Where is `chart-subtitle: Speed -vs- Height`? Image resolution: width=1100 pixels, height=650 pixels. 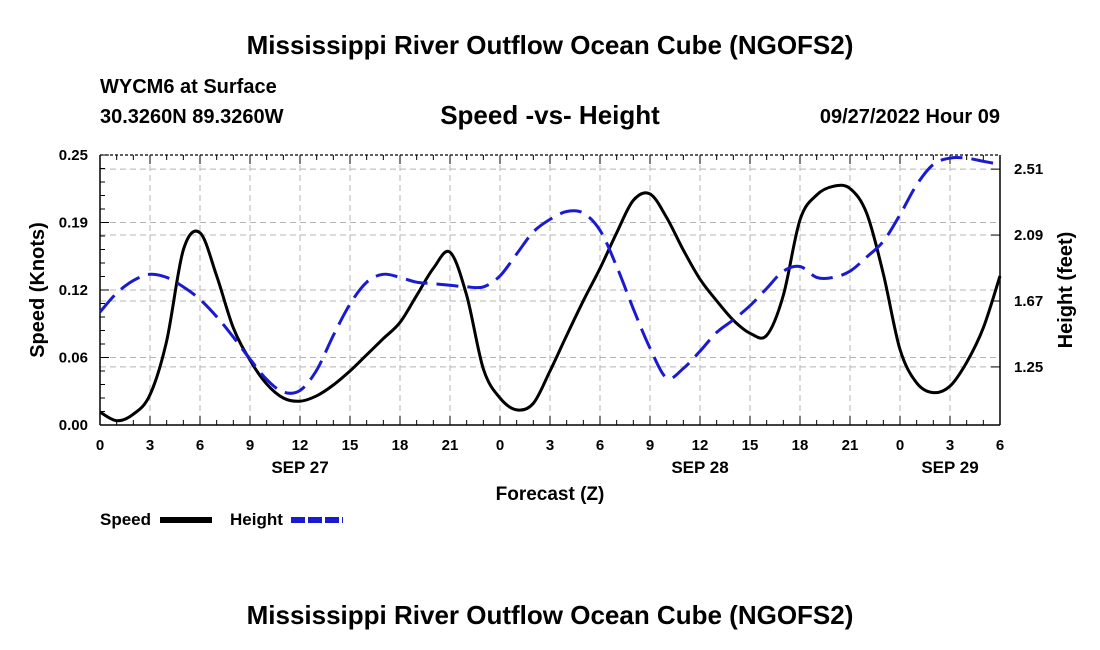 chart-subtitle: Speed -vs- Height is located at coordinates (550, 115).